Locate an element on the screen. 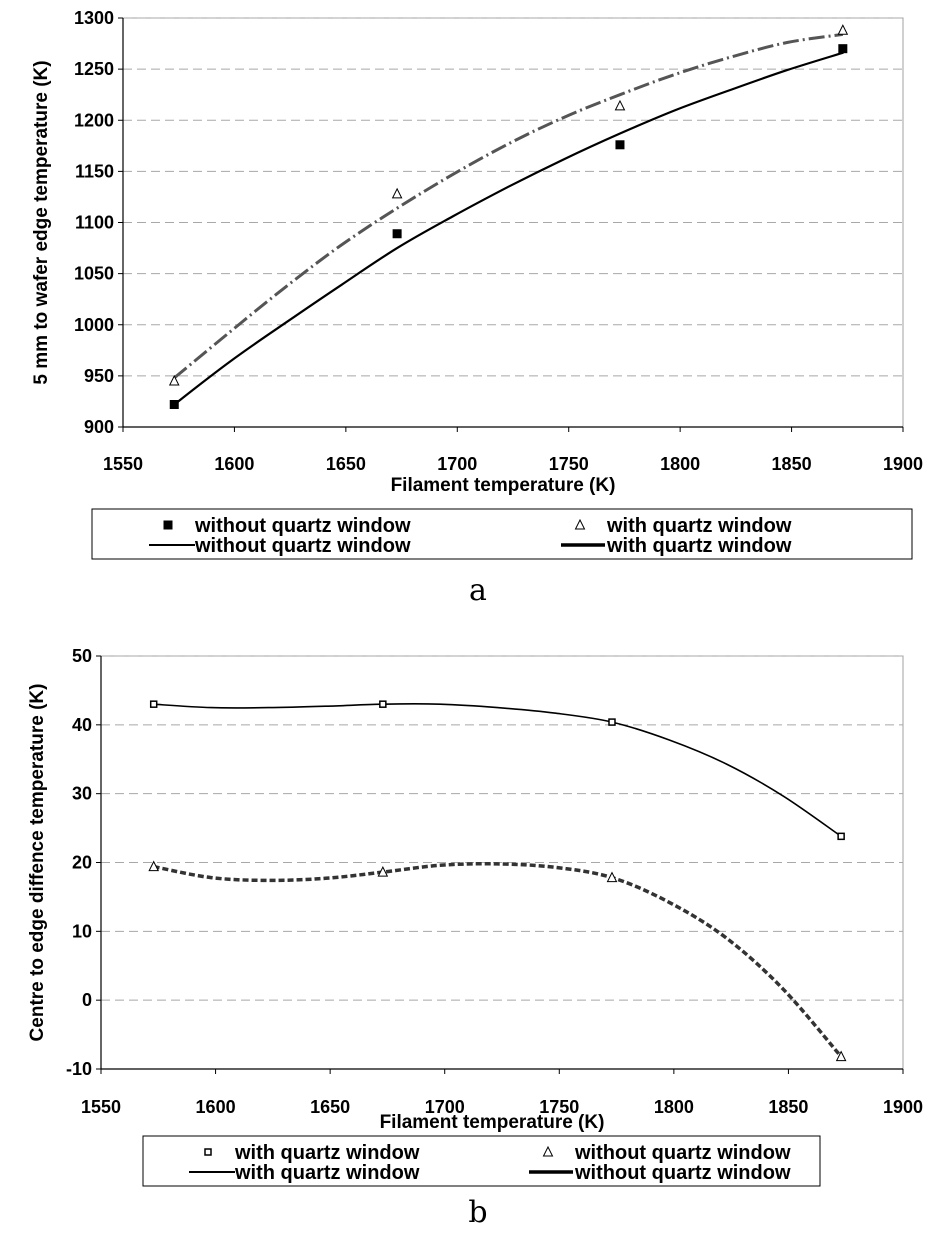  y-tick-label: 40 is located at coordinates (82, 725).